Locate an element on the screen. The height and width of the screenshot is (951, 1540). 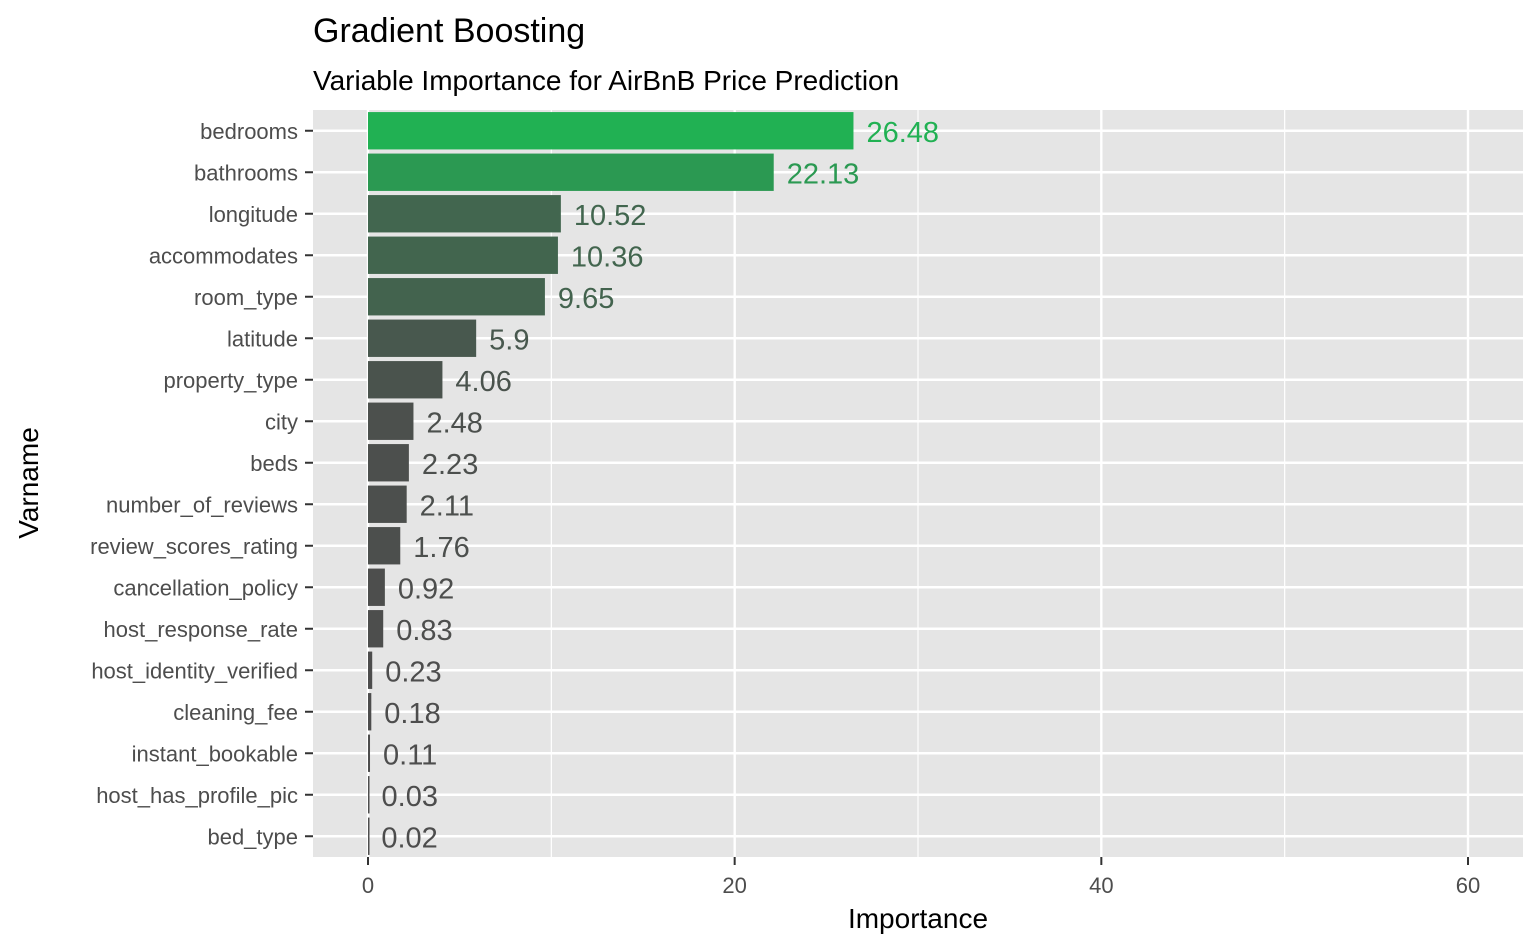
bar-longitude is located at coordinates (464, 214).